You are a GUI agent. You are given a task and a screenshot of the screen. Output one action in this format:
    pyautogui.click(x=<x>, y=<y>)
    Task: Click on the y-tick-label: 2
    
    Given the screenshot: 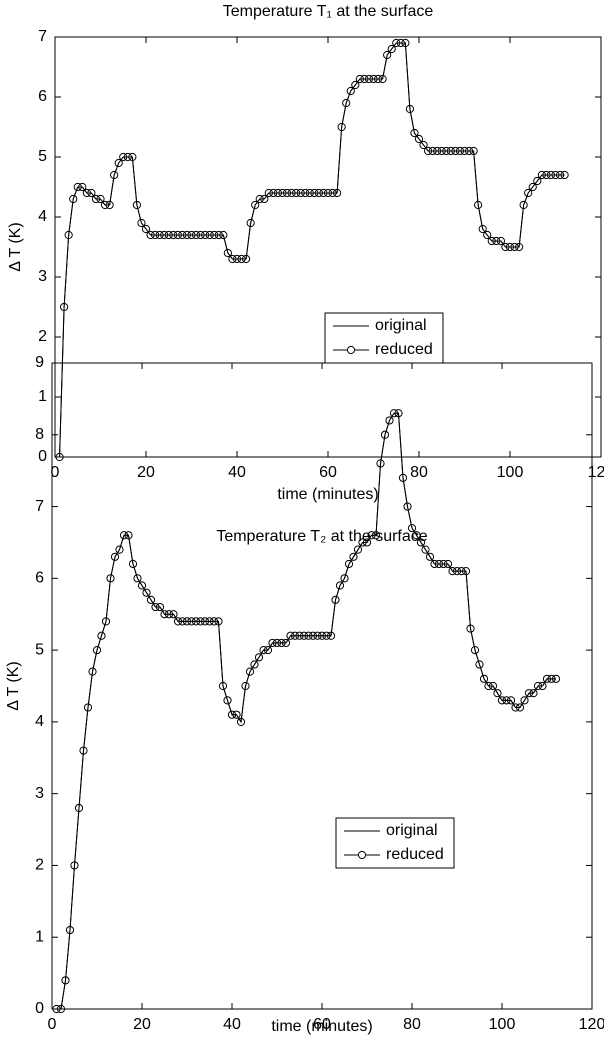 What is the action you would take?
    pyautogui.click(x=39, y=865)
    